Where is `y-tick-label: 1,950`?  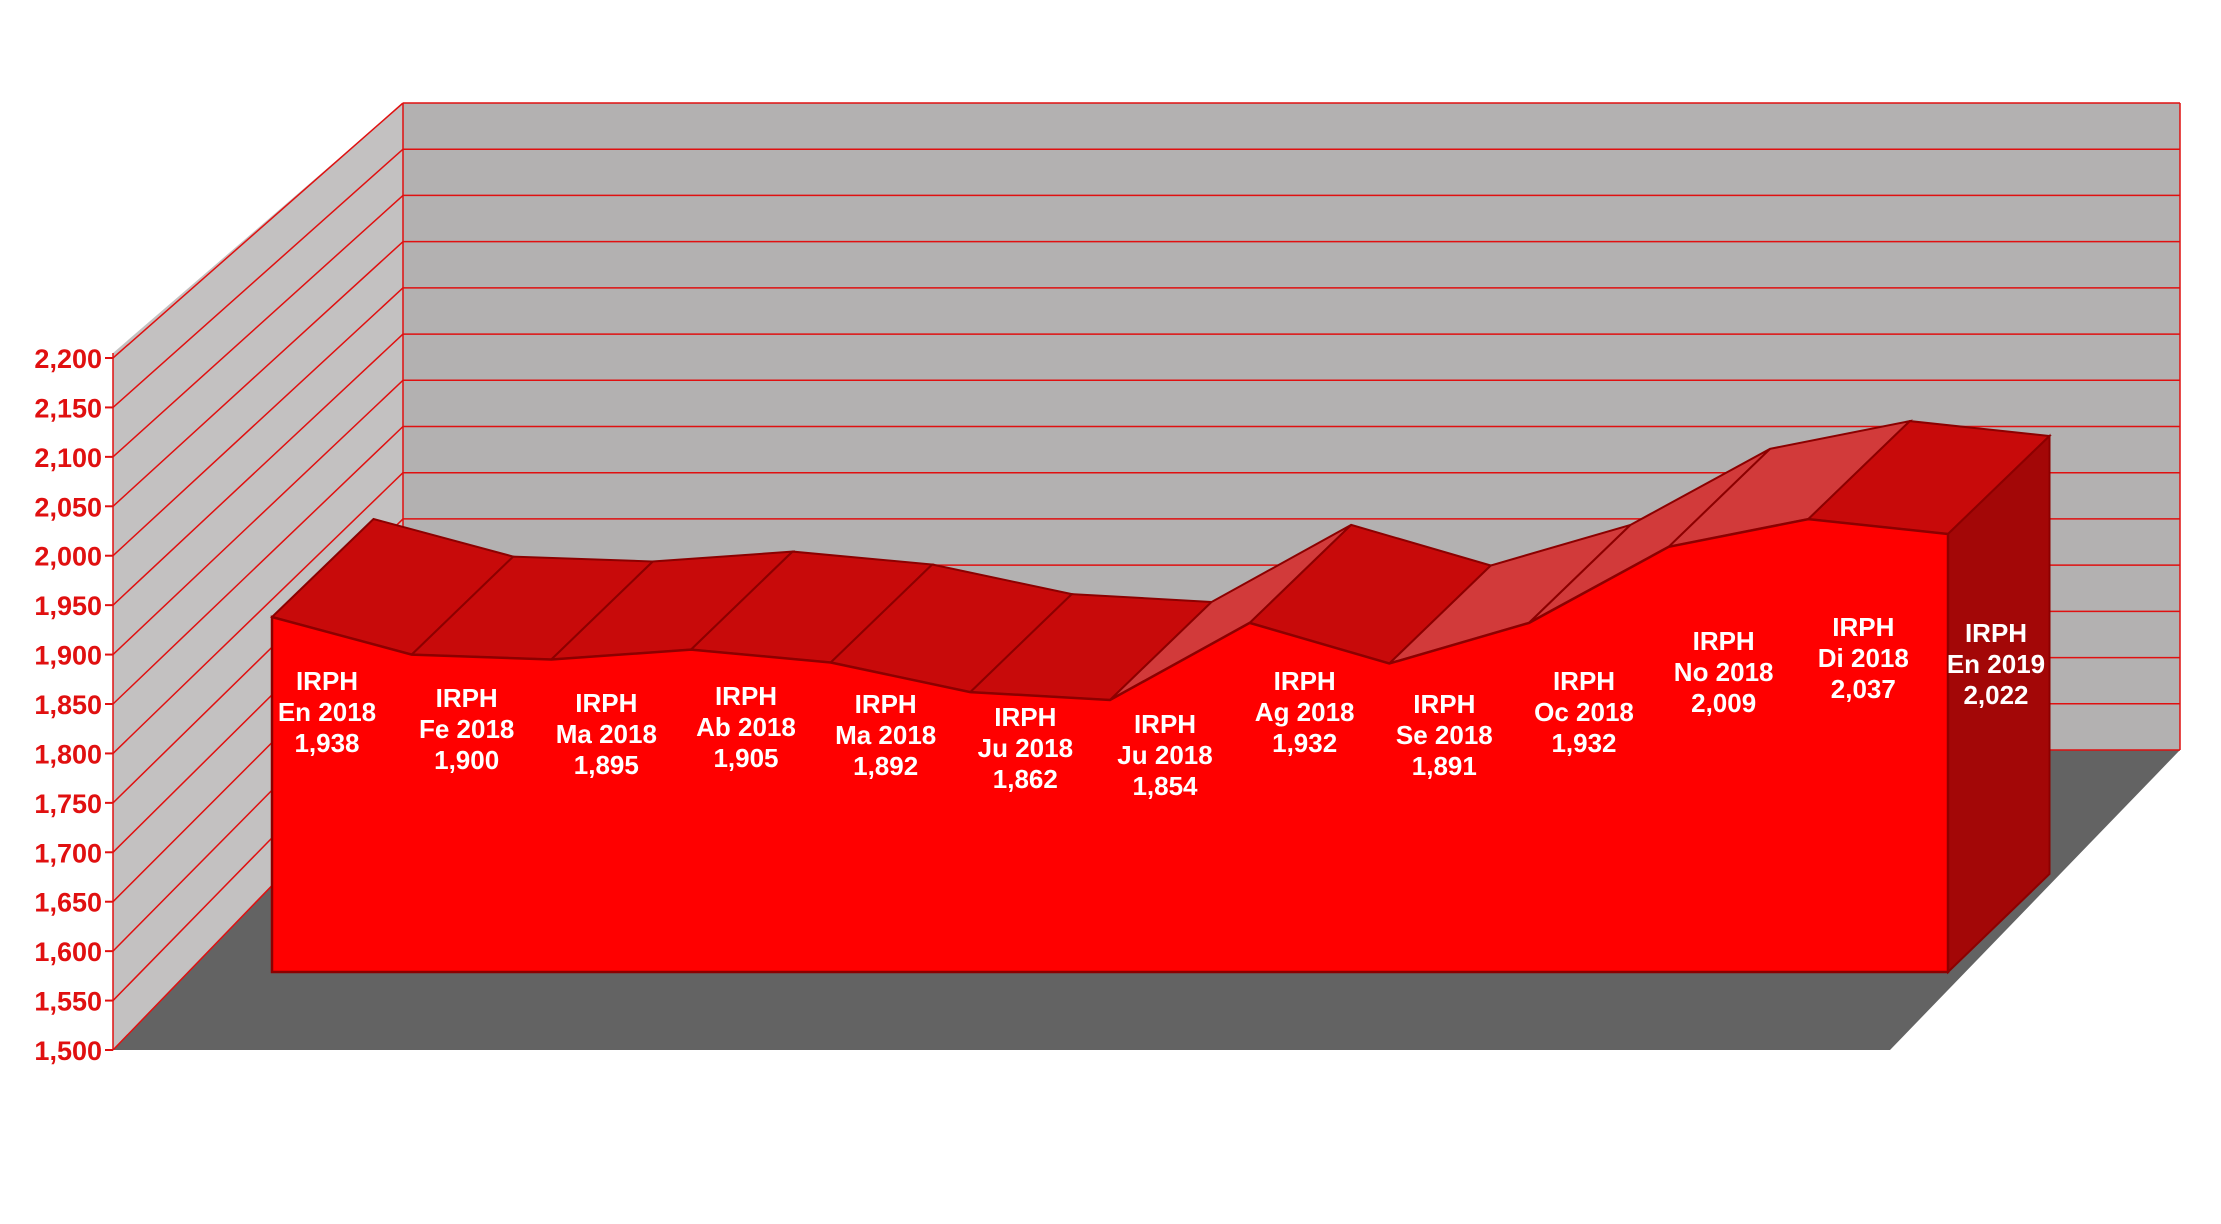
y-tick-label: 1,950 is located at coordinates (68, 606).